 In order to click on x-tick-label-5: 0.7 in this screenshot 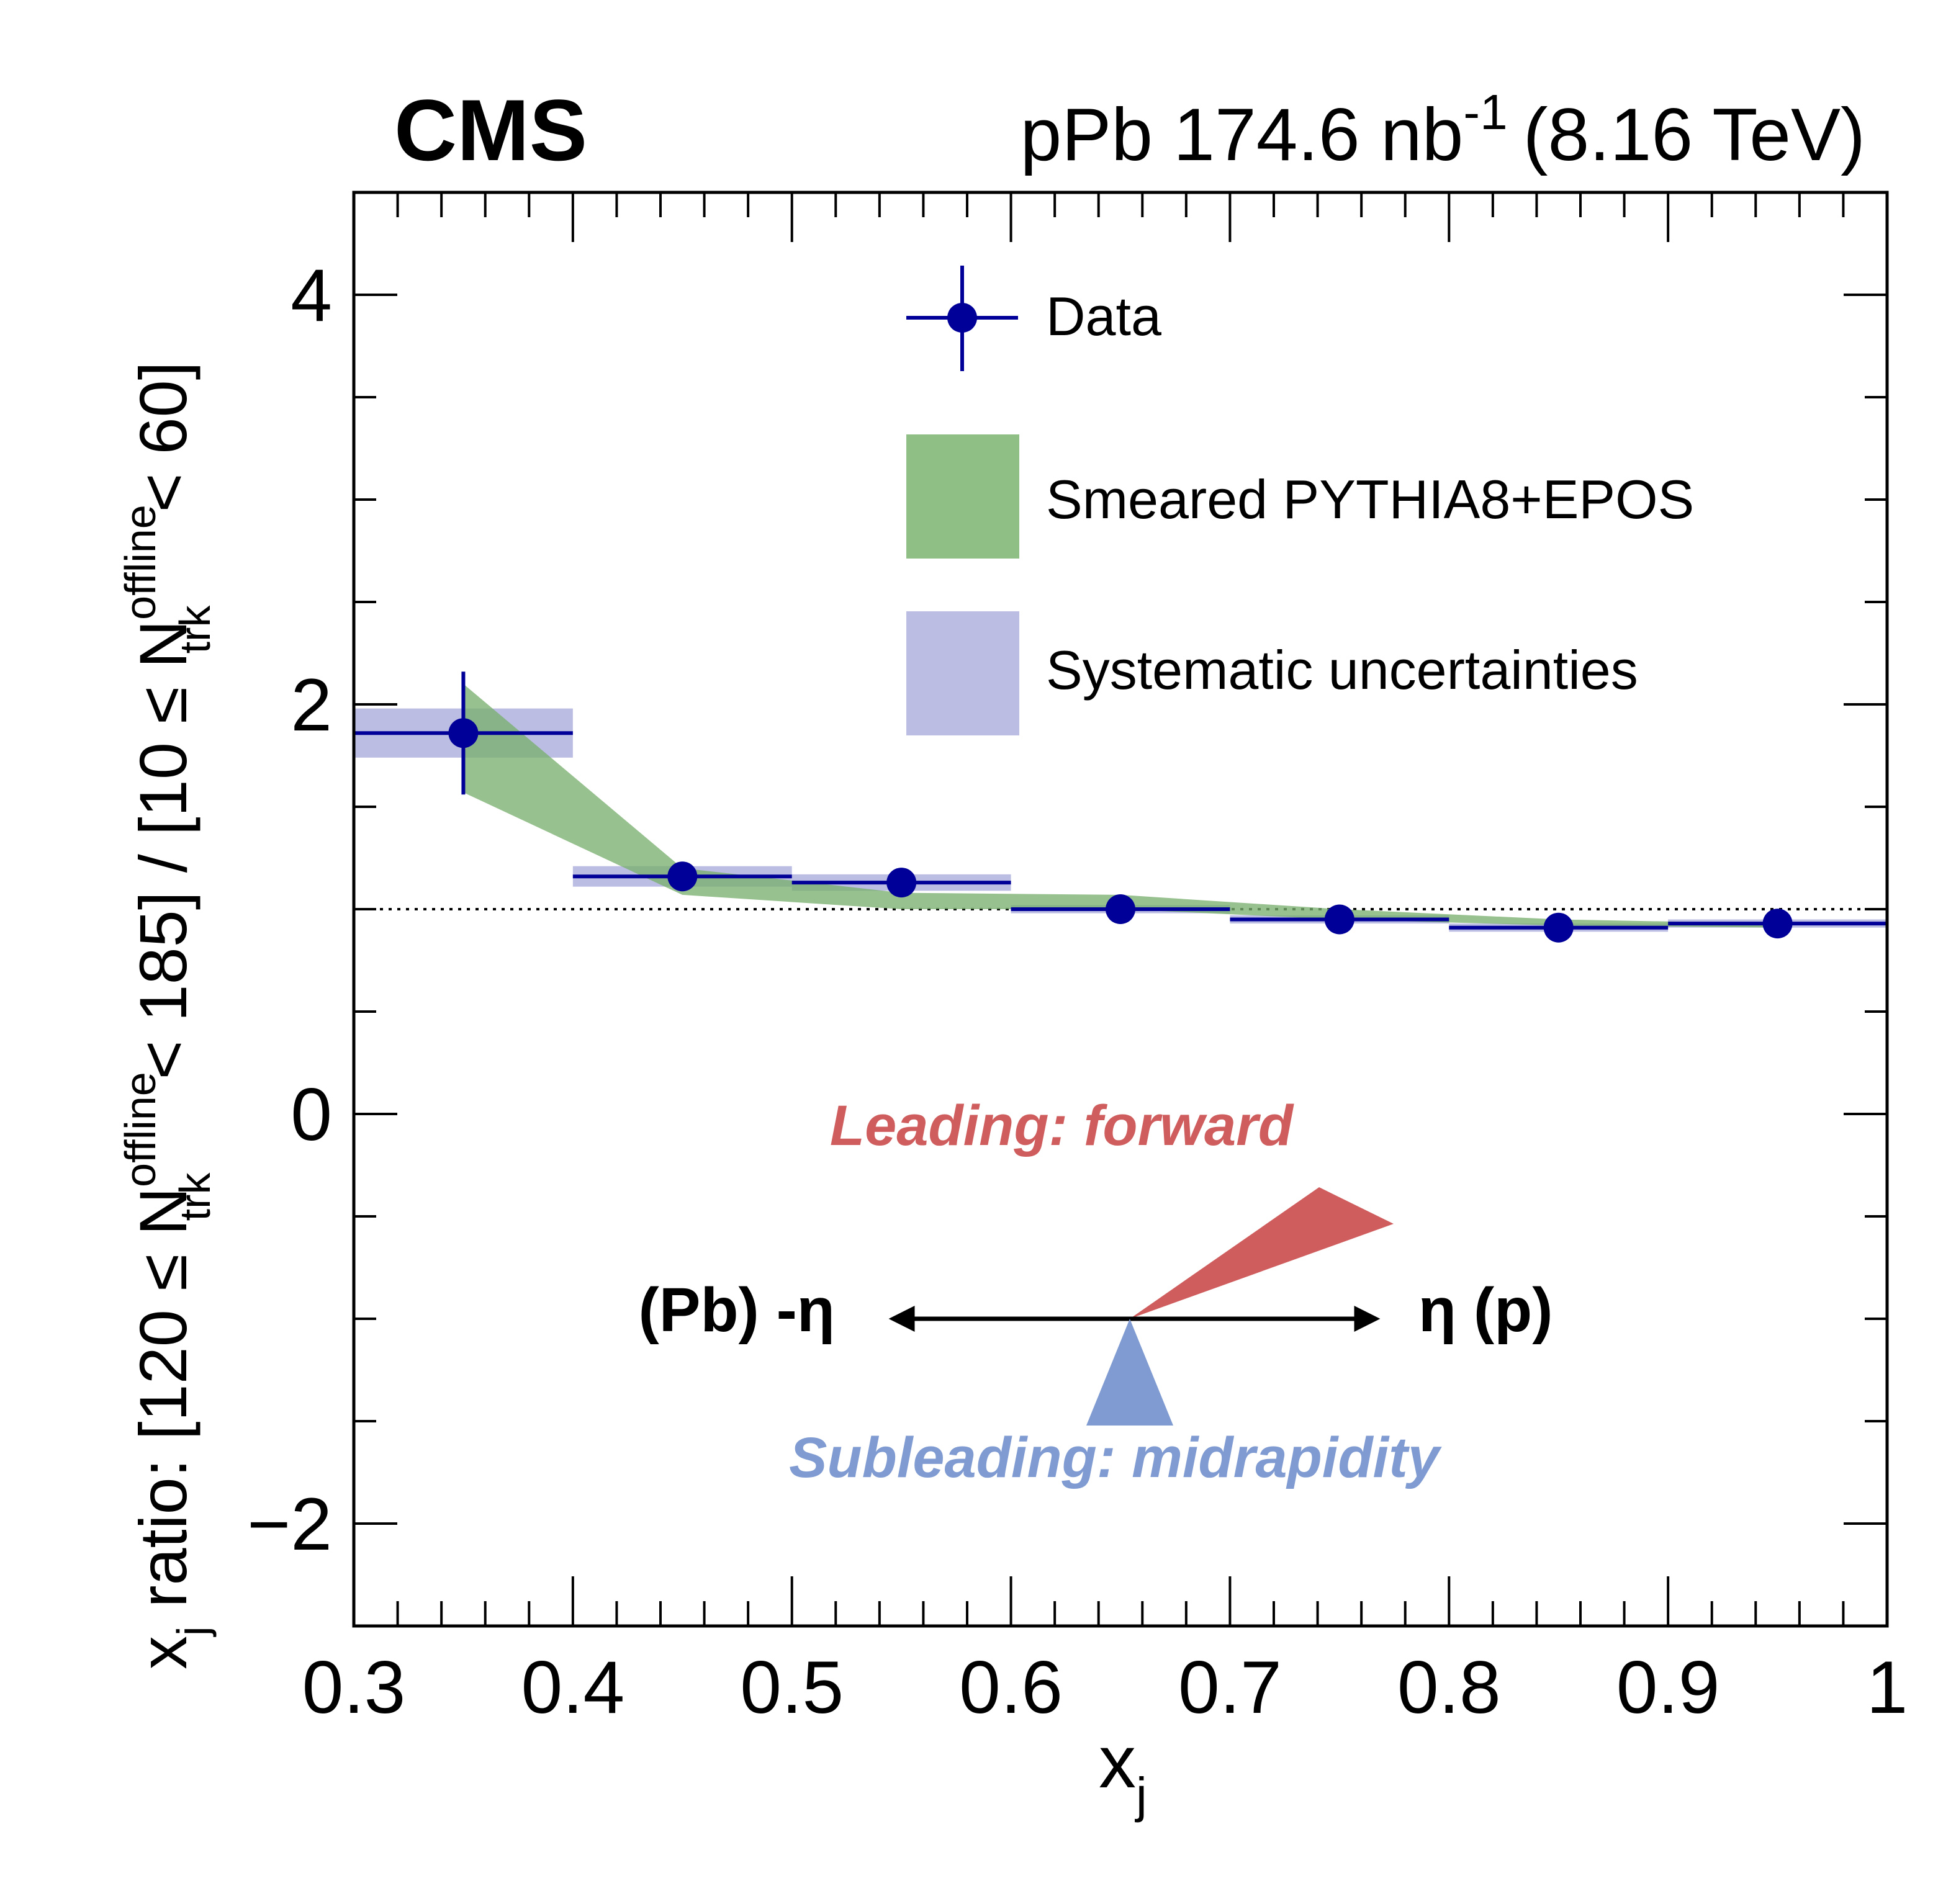, I will do `click(1230, 1687)`.